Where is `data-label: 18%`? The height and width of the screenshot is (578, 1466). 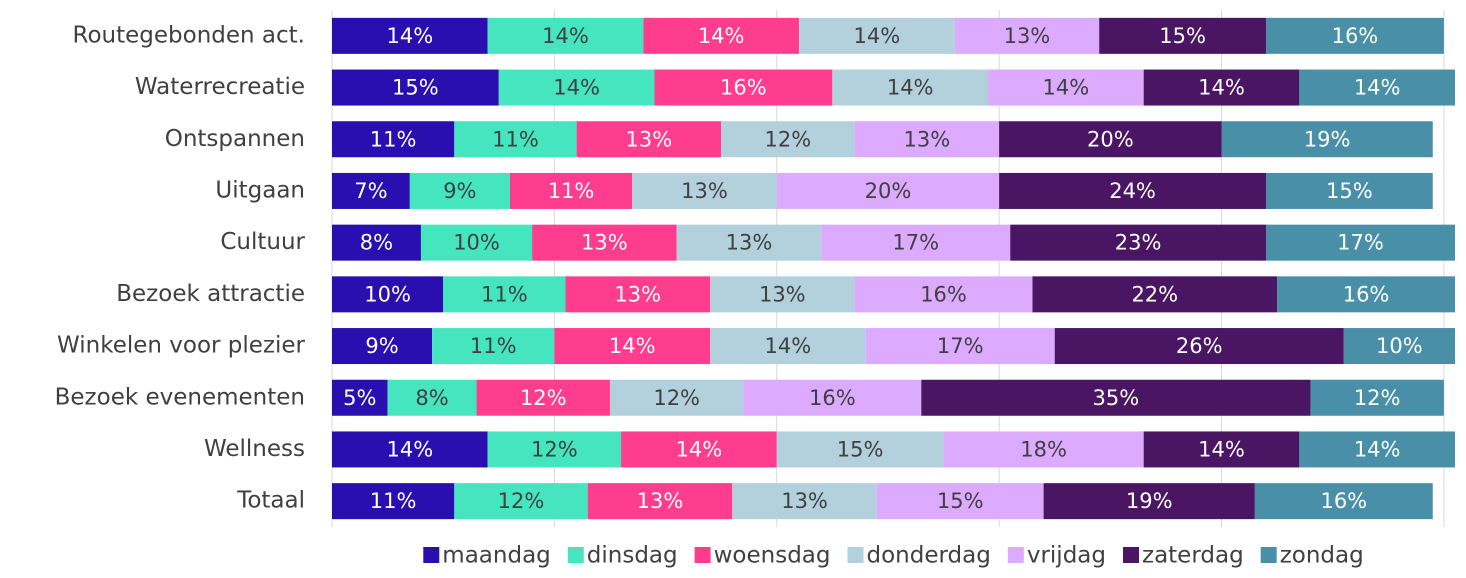 data-label: 18% is located at coordinates (1043, 449).